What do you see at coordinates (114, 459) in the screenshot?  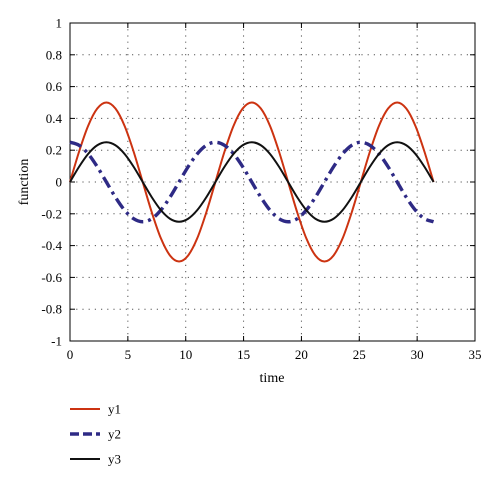 I see `legend-label-y3: y3` at bounding box center [114, 459].